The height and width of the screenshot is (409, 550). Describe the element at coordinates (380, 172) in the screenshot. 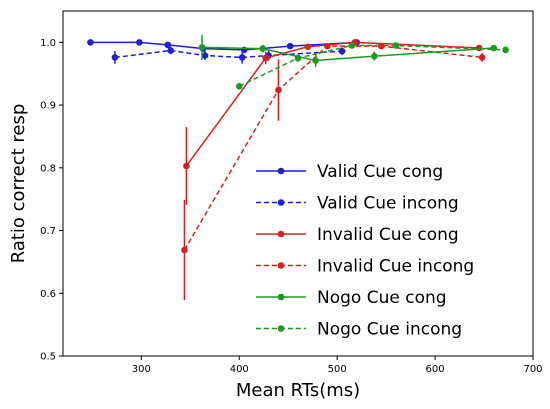

I see `legend-label-0: Valid Cue cong` at that location.